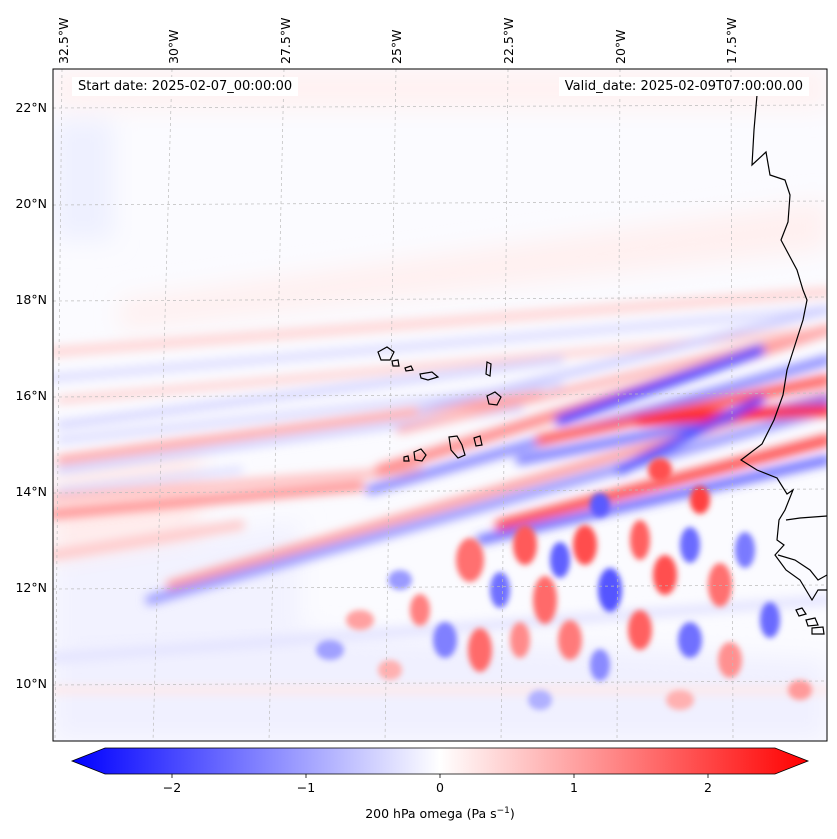 Image resolution: width=837 pixels, height=839 pixels. Describe the element at coordinates (810, 621) in the screenshot. I see `islands-bissagos` at that location.